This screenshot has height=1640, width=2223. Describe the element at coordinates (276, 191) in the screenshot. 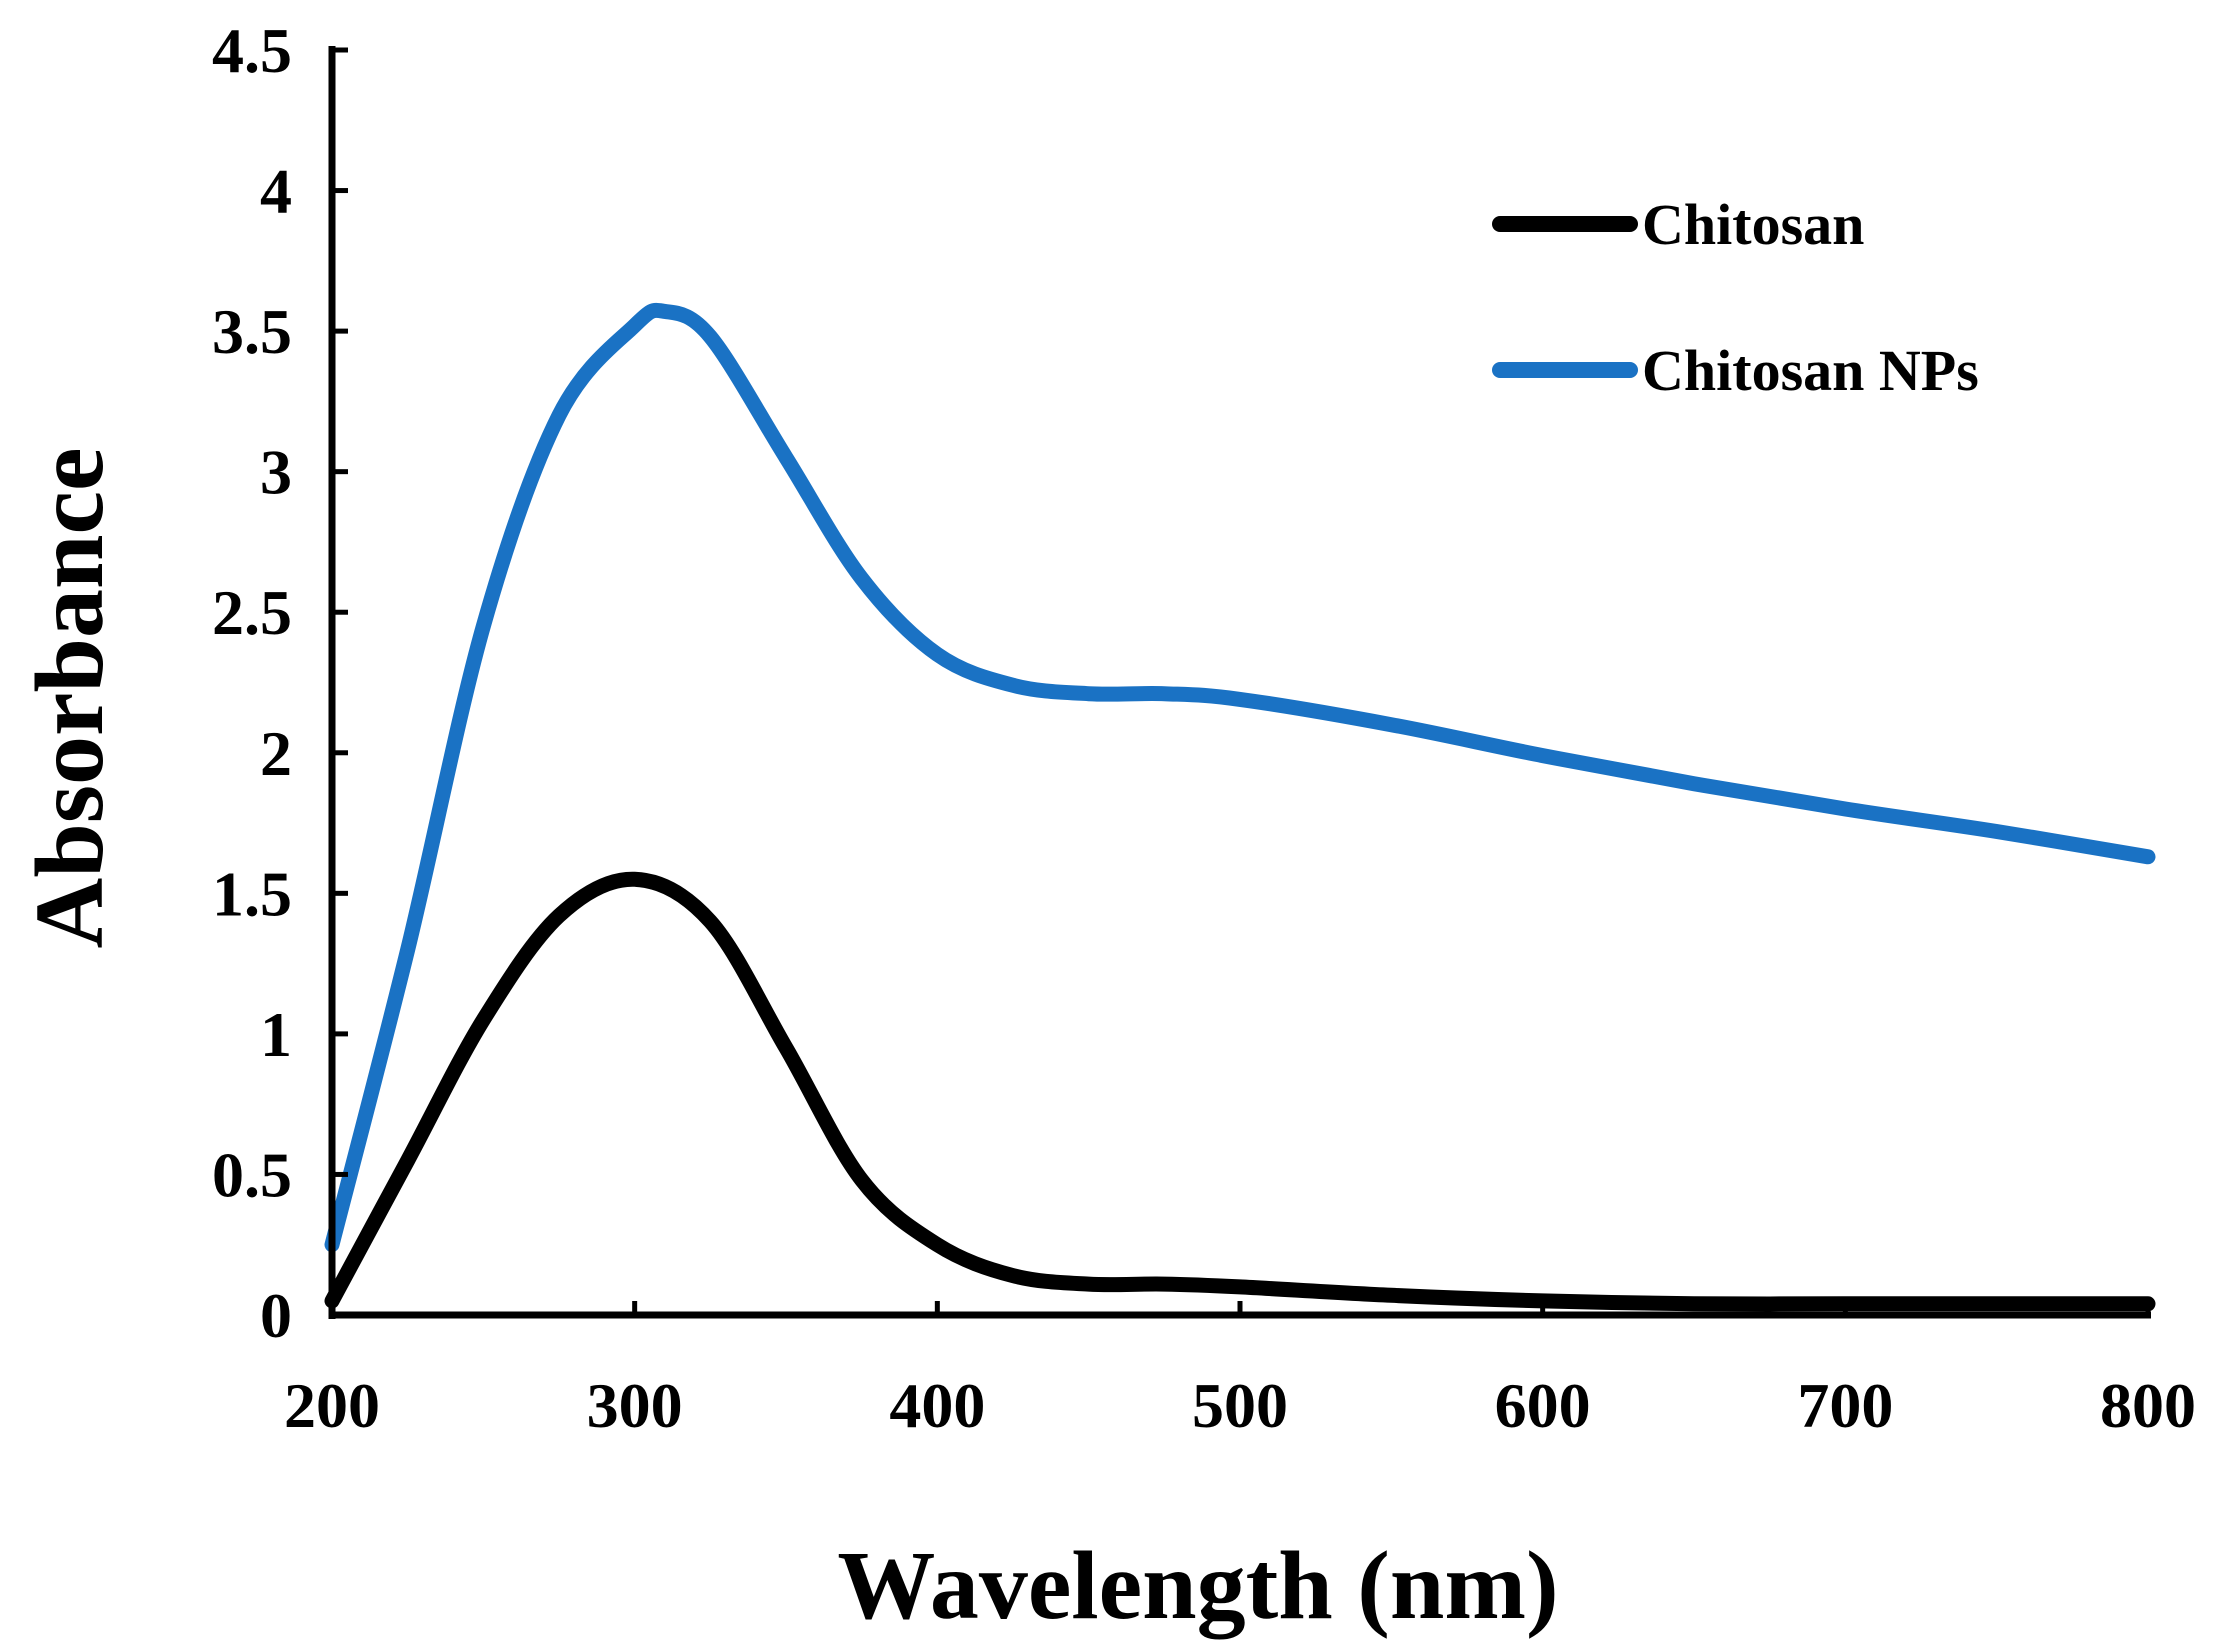

I see `y-tick-label: 4` at that location.